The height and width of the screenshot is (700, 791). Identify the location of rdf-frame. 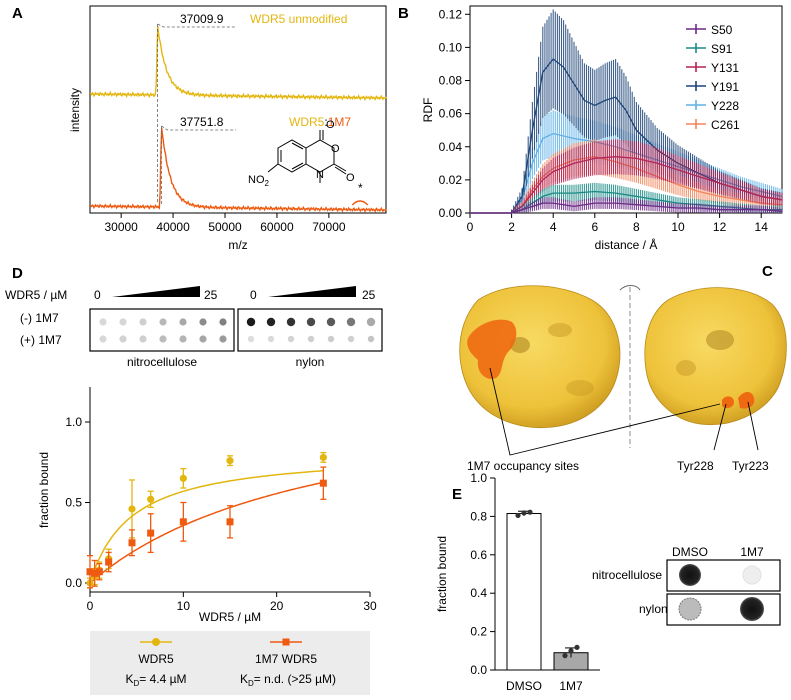
(626, 109).